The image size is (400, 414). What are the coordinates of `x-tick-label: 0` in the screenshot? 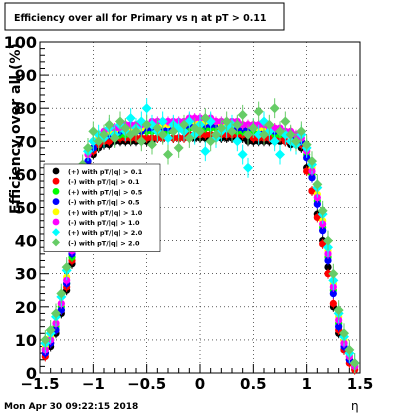 It's located at (200, 384).